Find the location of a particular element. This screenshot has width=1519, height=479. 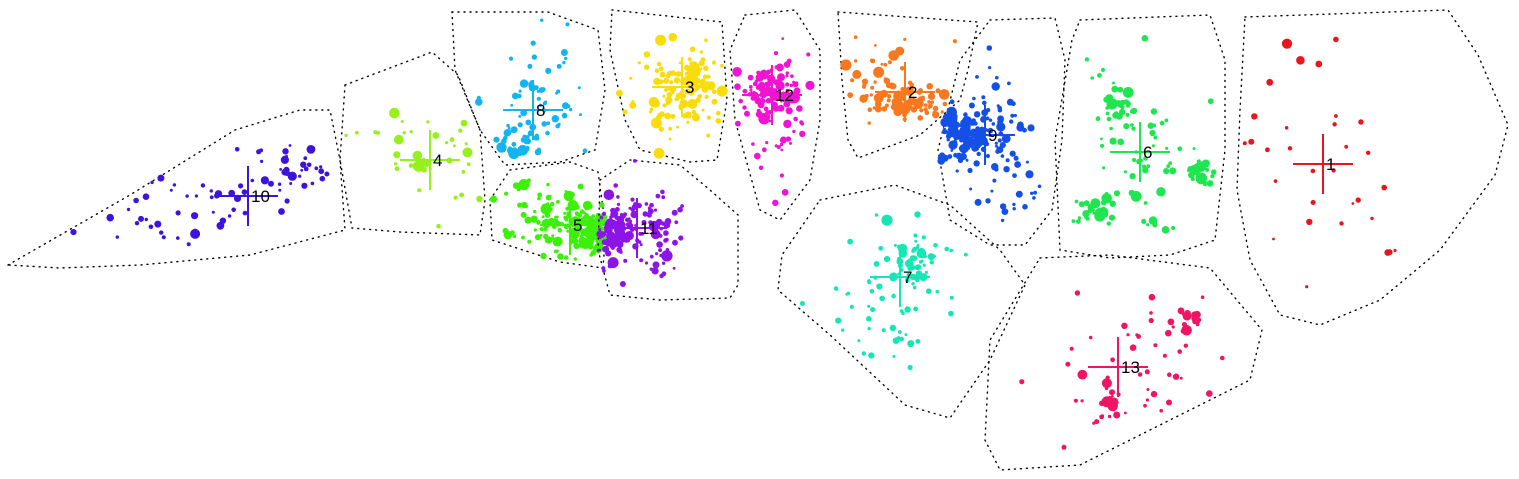

cluster-6: 6 is located at coordinates (1140, 136).